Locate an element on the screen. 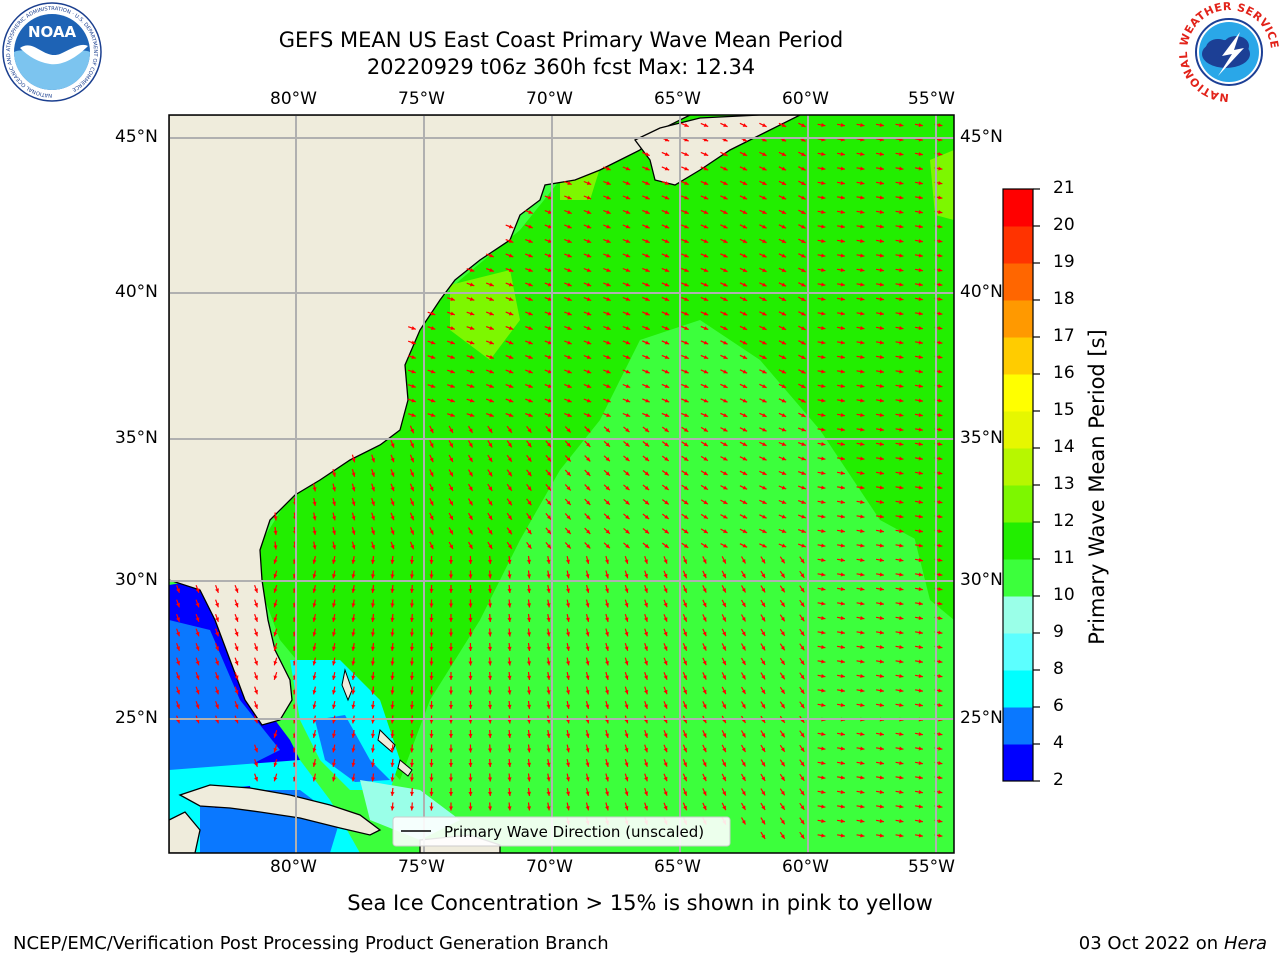 This screenshot has width=1280, height=960. lon-label-bottom-55w: 55°W is located at coordinates (931, 867).